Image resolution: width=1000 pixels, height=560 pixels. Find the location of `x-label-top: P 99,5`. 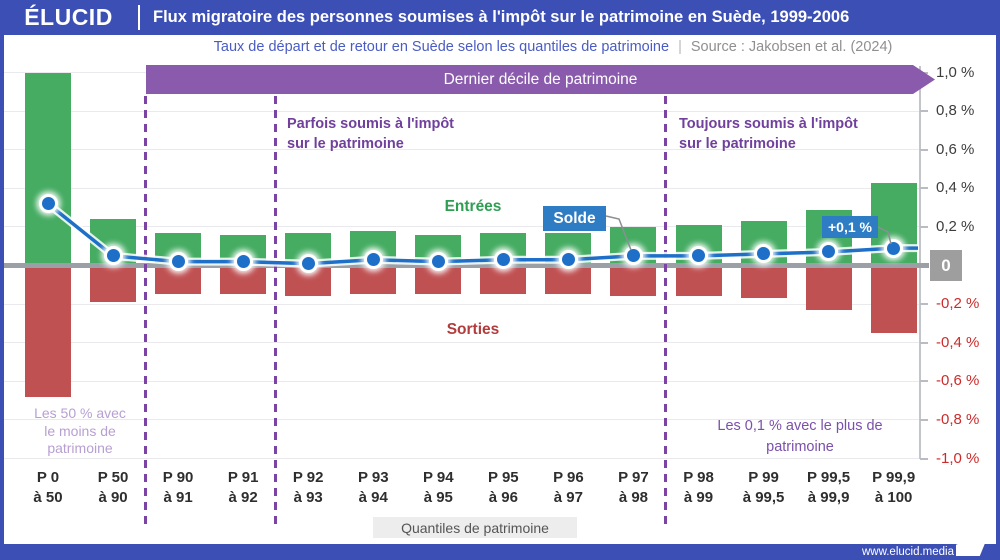

x-label-top: P 99,5 is located at coordinates (829, 477).